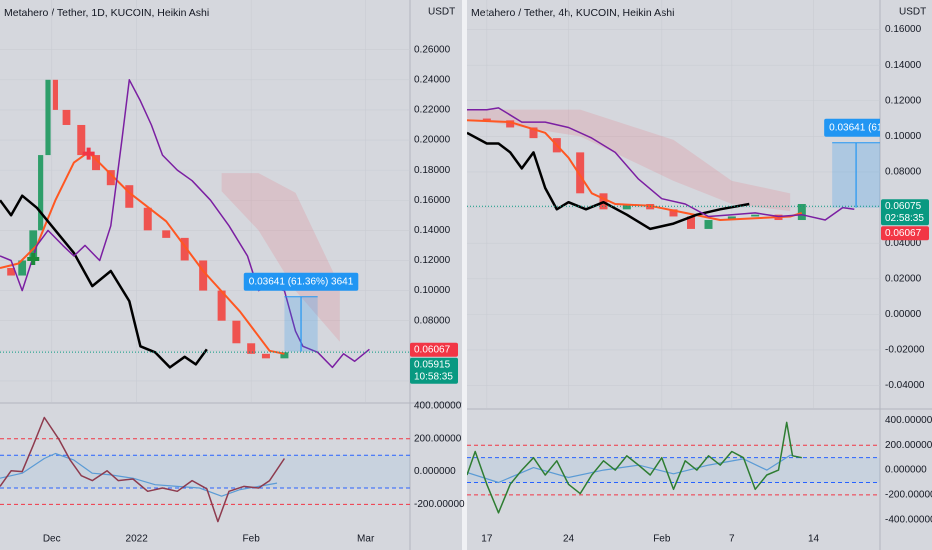 The height and width of the screenshot is (550, 932). Describe the element at coordinates (464, 275) in the screenshot. I see `panel-divider` at that location.